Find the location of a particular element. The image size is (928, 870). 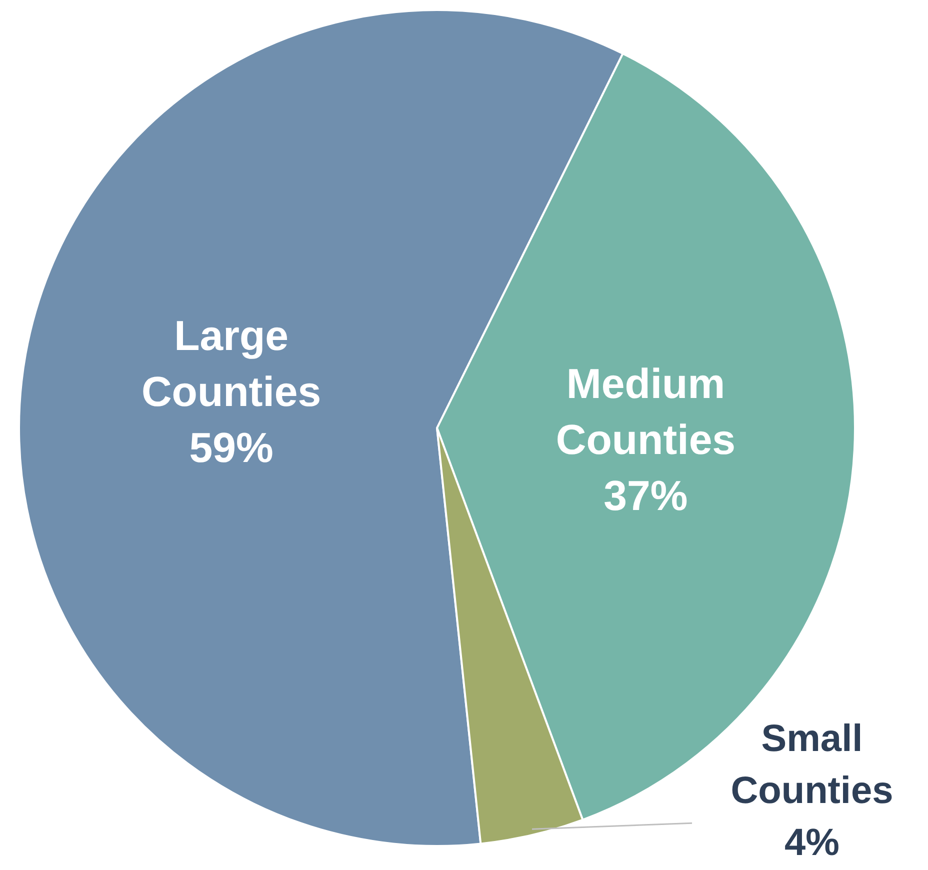

slice-label: Small Counties is located at coordinates (812, 765).